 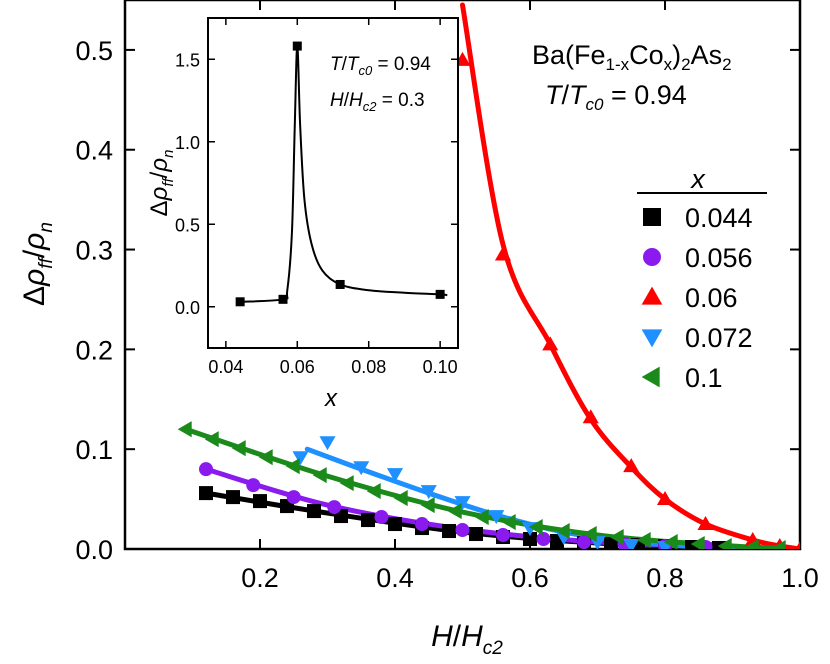 I want to click on legend-items: 0.044 0.056 0.06 0.072 0.1, so click(x=697, y=298).